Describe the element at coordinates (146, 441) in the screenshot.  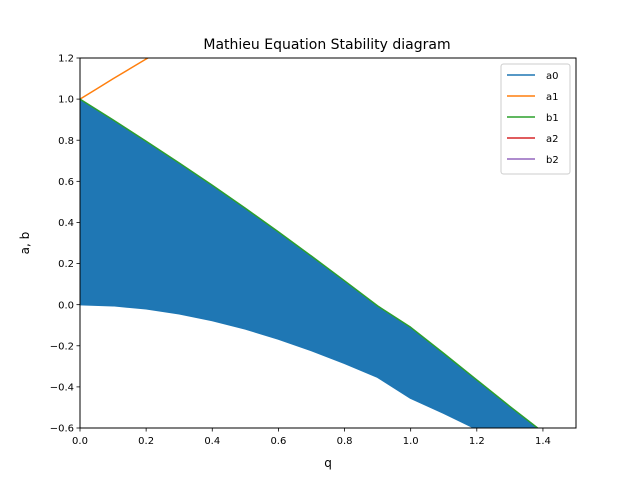
I see `x-tick-label: 0.2` at that location.